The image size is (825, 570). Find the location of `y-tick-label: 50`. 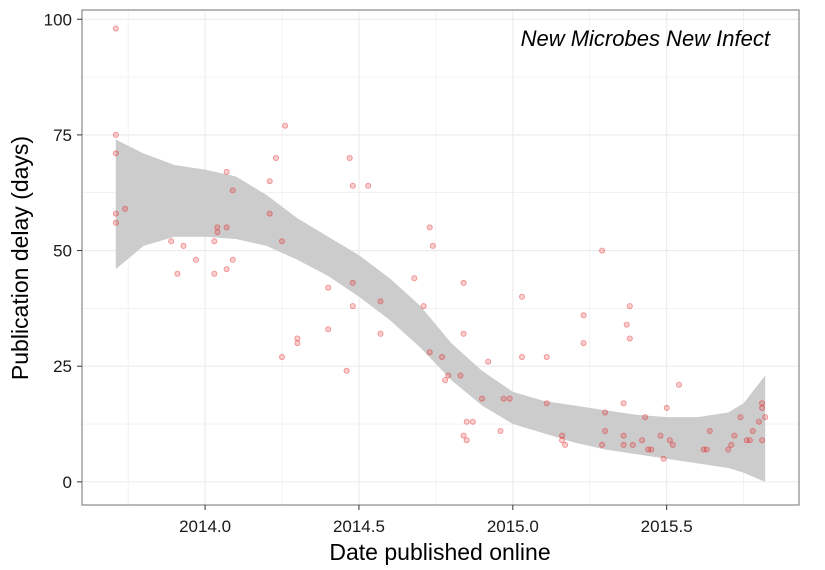

y-tick-label: 50 is located at coordinates (62, 251).